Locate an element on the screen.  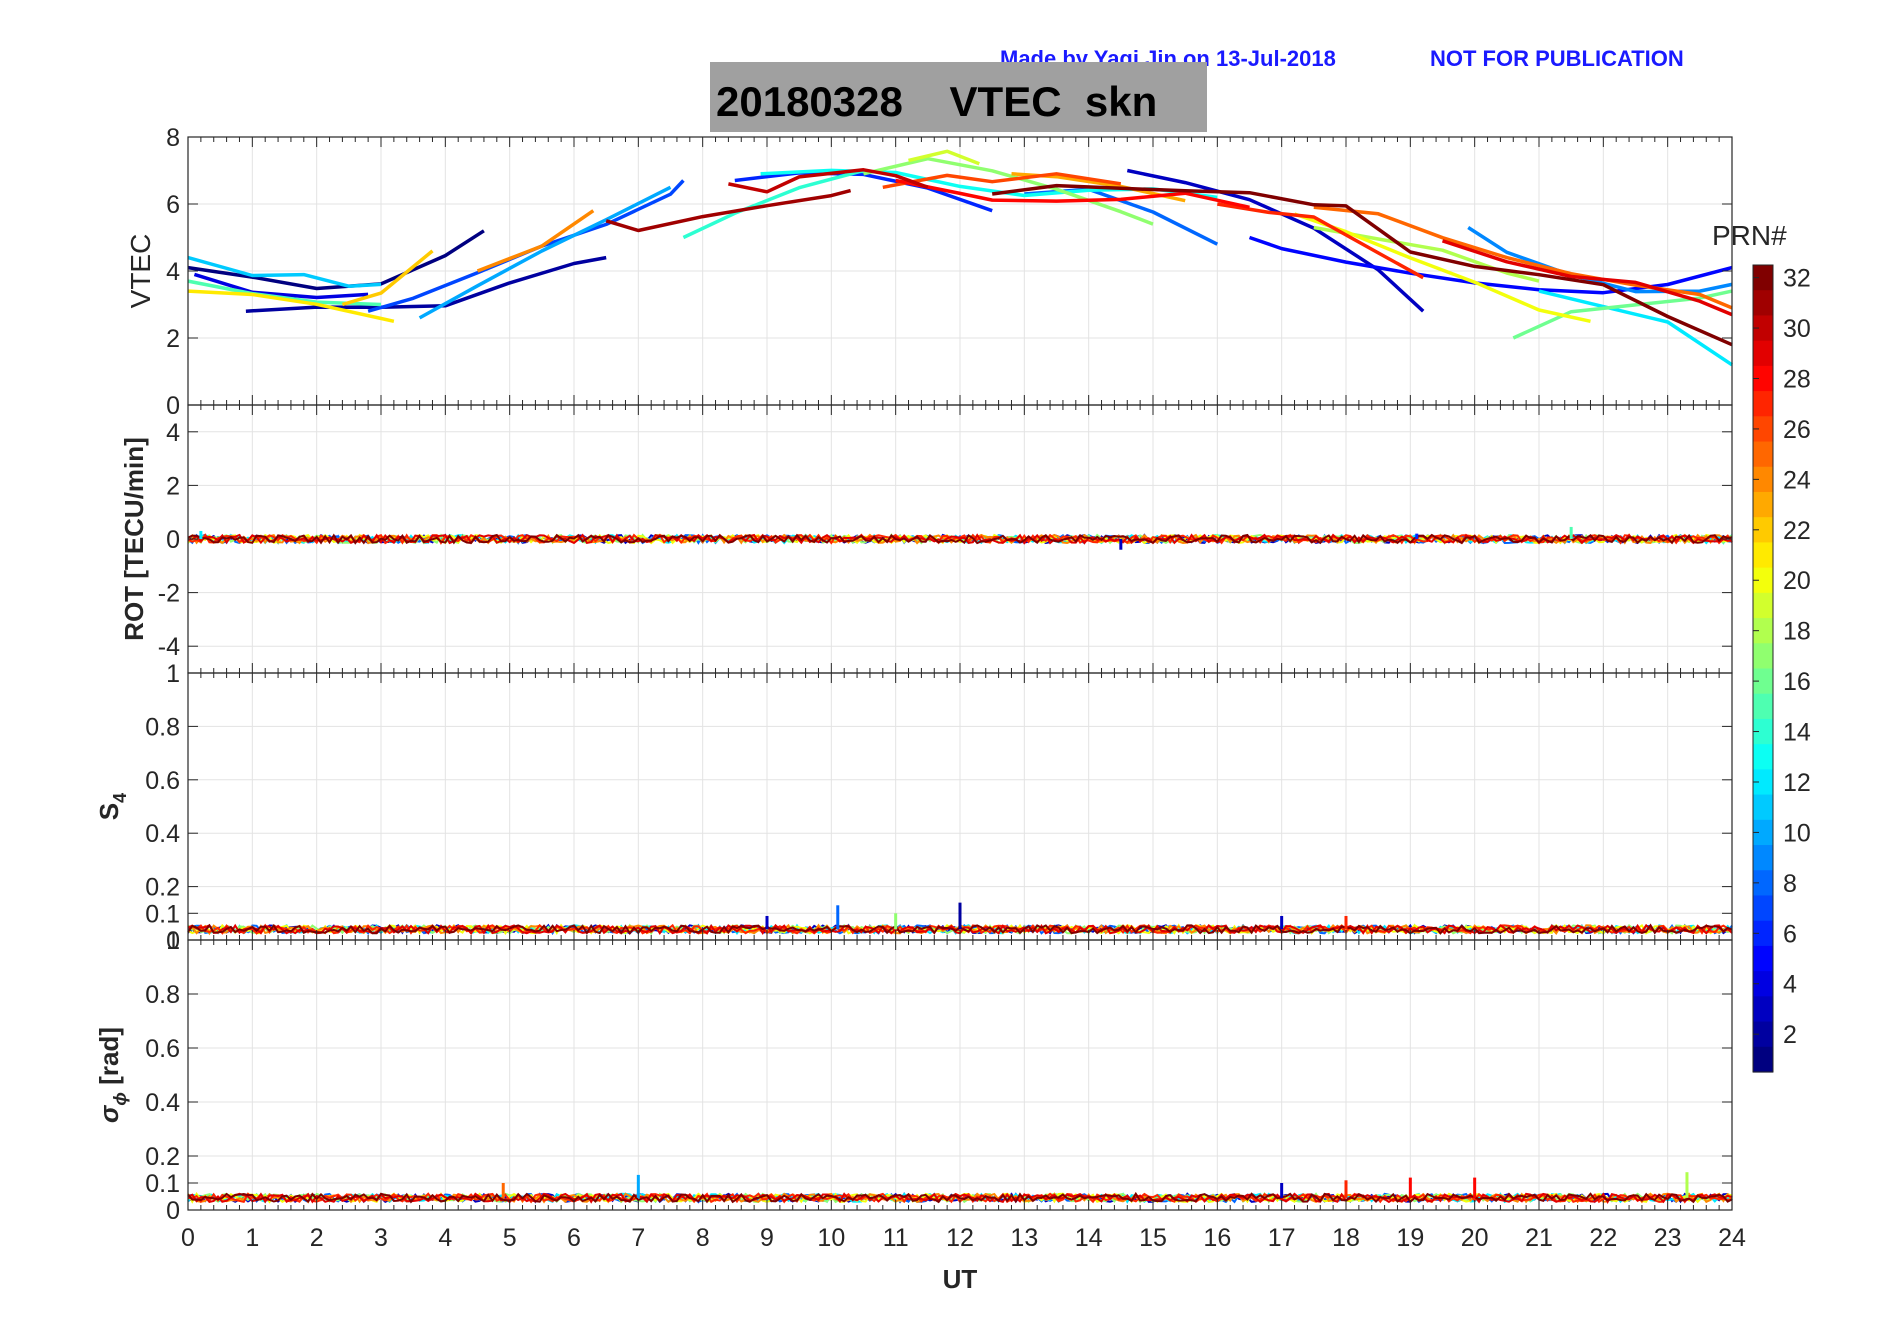
x-tick-label: 0 is located at coordinates (188, 1238).